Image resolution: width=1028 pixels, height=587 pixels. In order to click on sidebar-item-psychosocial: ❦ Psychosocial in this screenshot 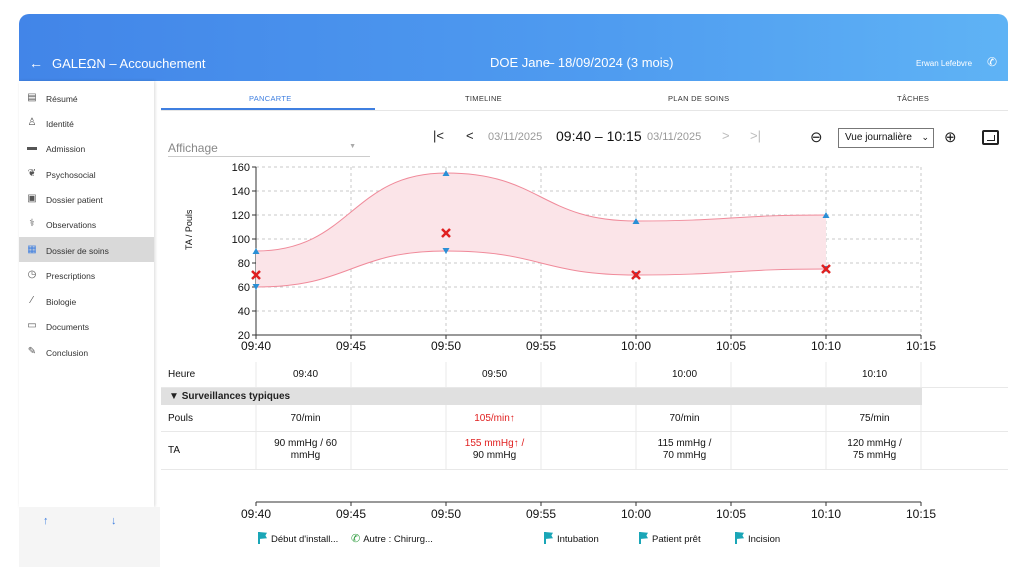, I will do `click(86, 173)`.